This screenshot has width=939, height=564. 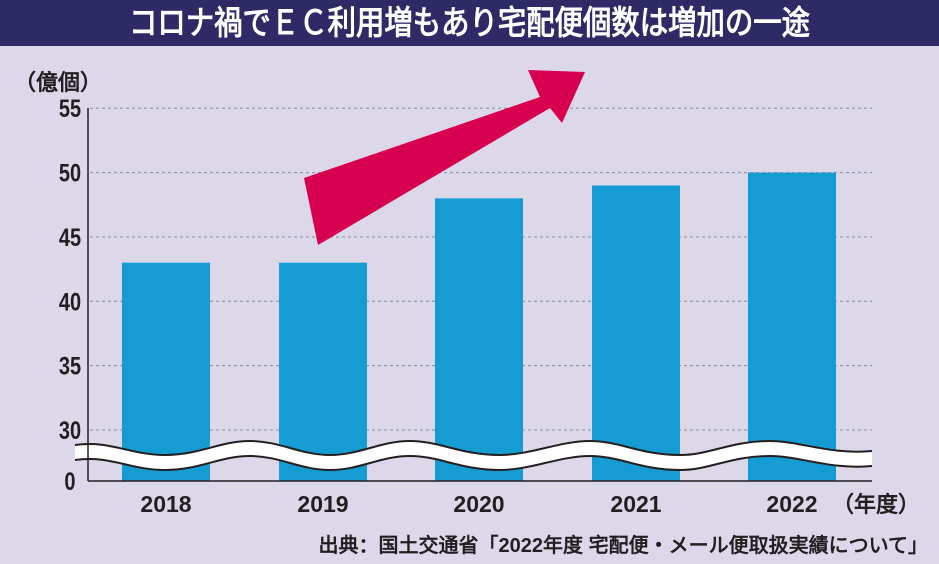 What do you see at coordinates (636, 333) in the screenshot?
I see `bar-2021` at bounding box center [636, 333].